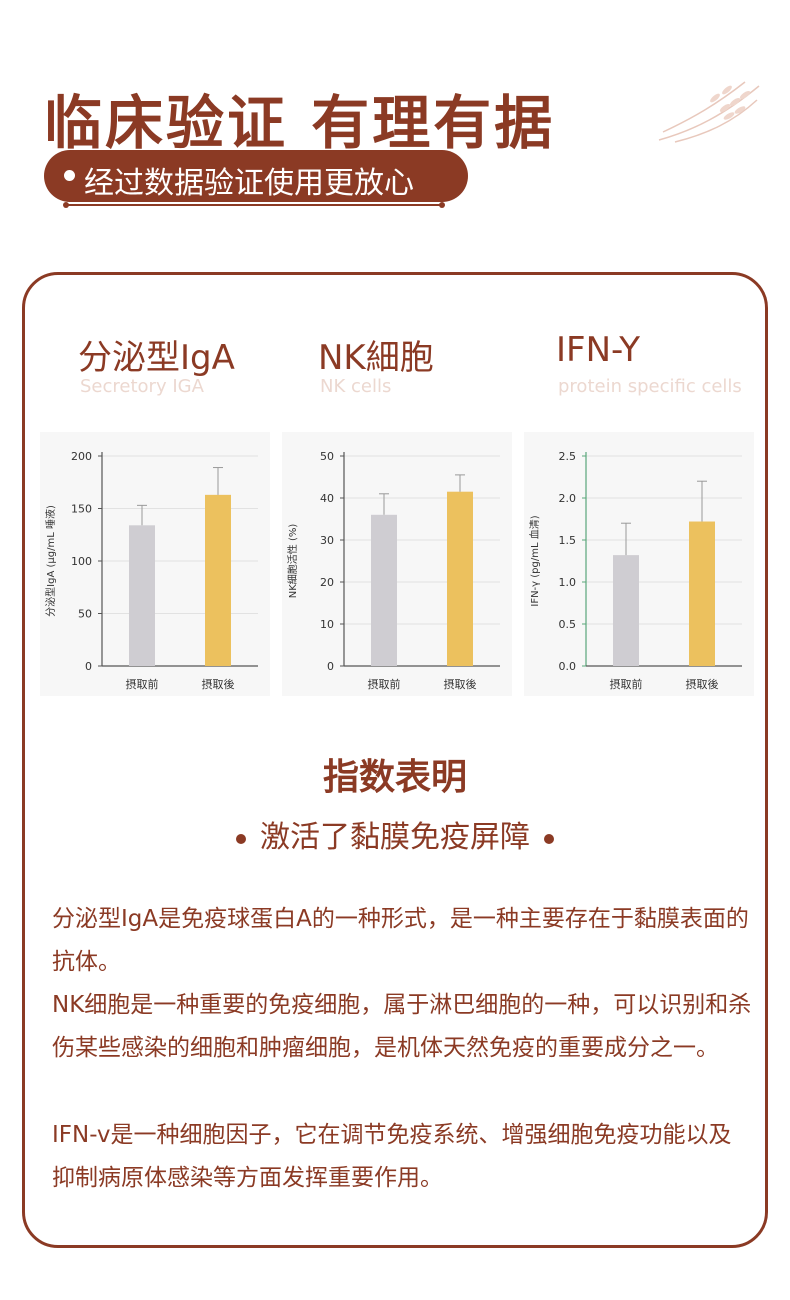  Describe the element at coordinates (568, 624) in the screenshot. I see `y-tick-label: 0.5` at that location.